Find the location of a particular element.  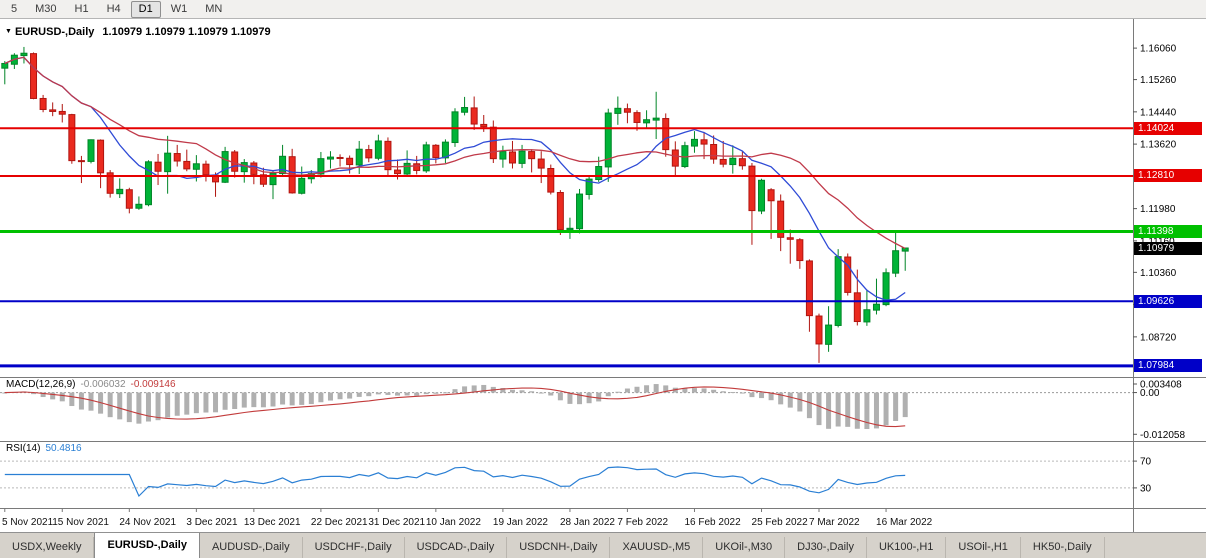

price-axis-tick: 1.13620 is located at coordinates (1158, 145).